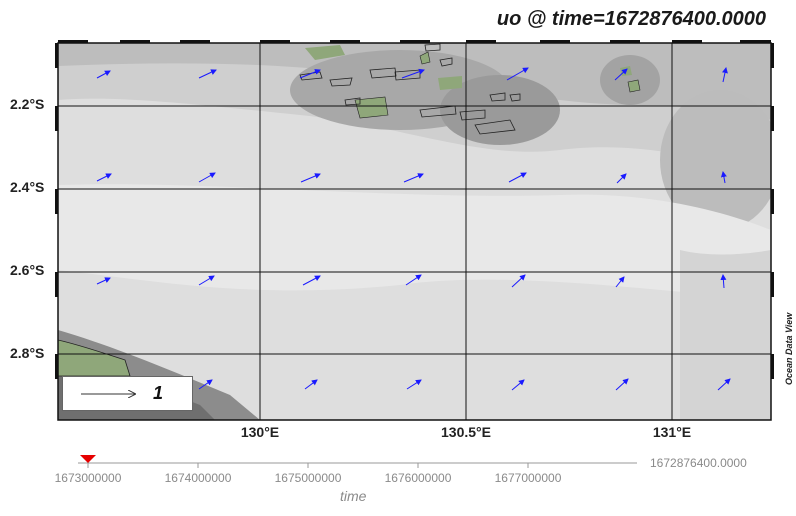 Image resolution: width=796 pixels, height=516 pixels. I want to click on lon-label: 131°E, so click(672, 432).